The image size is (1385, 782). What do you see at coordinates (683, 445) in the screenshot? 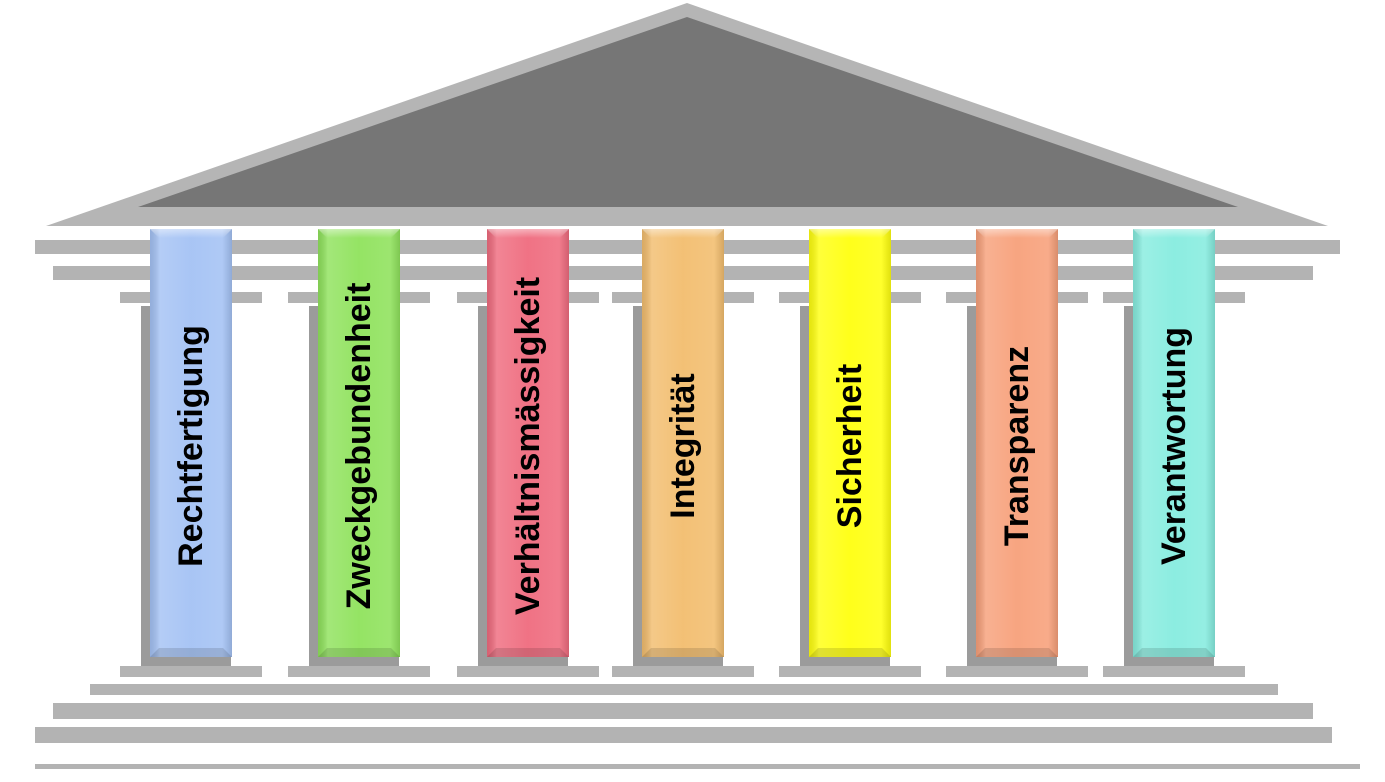
I see `pillar-label: Integrität` at bounding box center [683, 445].